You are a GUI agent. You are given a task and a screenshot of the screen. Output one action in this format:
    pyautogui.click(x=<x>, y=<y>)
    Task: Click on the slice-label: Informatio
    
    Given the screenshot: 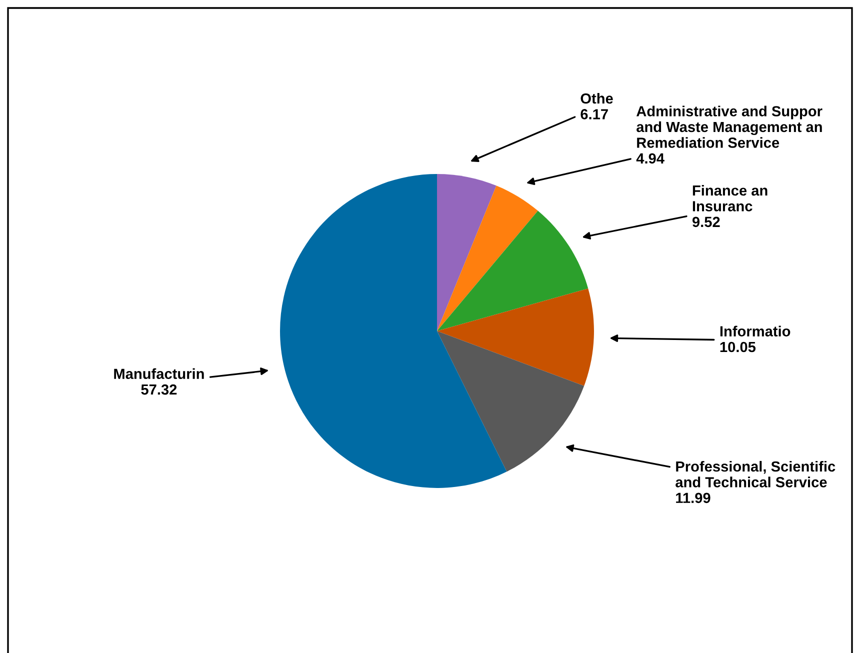 What is the action you would take?
    pyautogui.click(x=755, y=331)
    